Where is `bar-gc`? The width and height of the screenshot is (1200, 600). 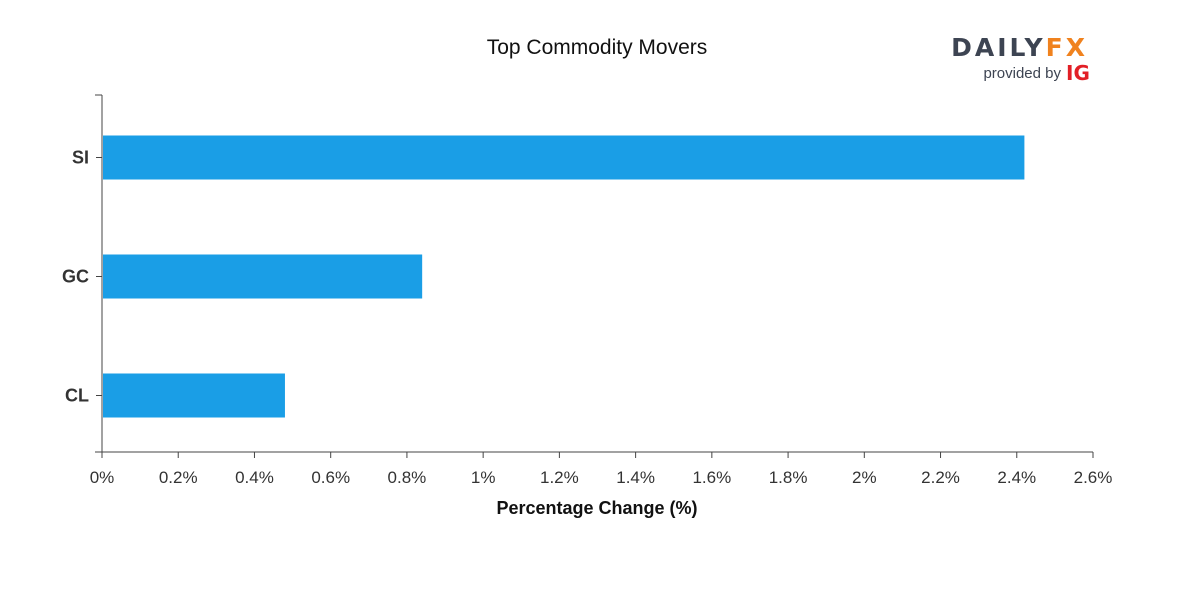 bar-gc is located at coordinates (263, 276).